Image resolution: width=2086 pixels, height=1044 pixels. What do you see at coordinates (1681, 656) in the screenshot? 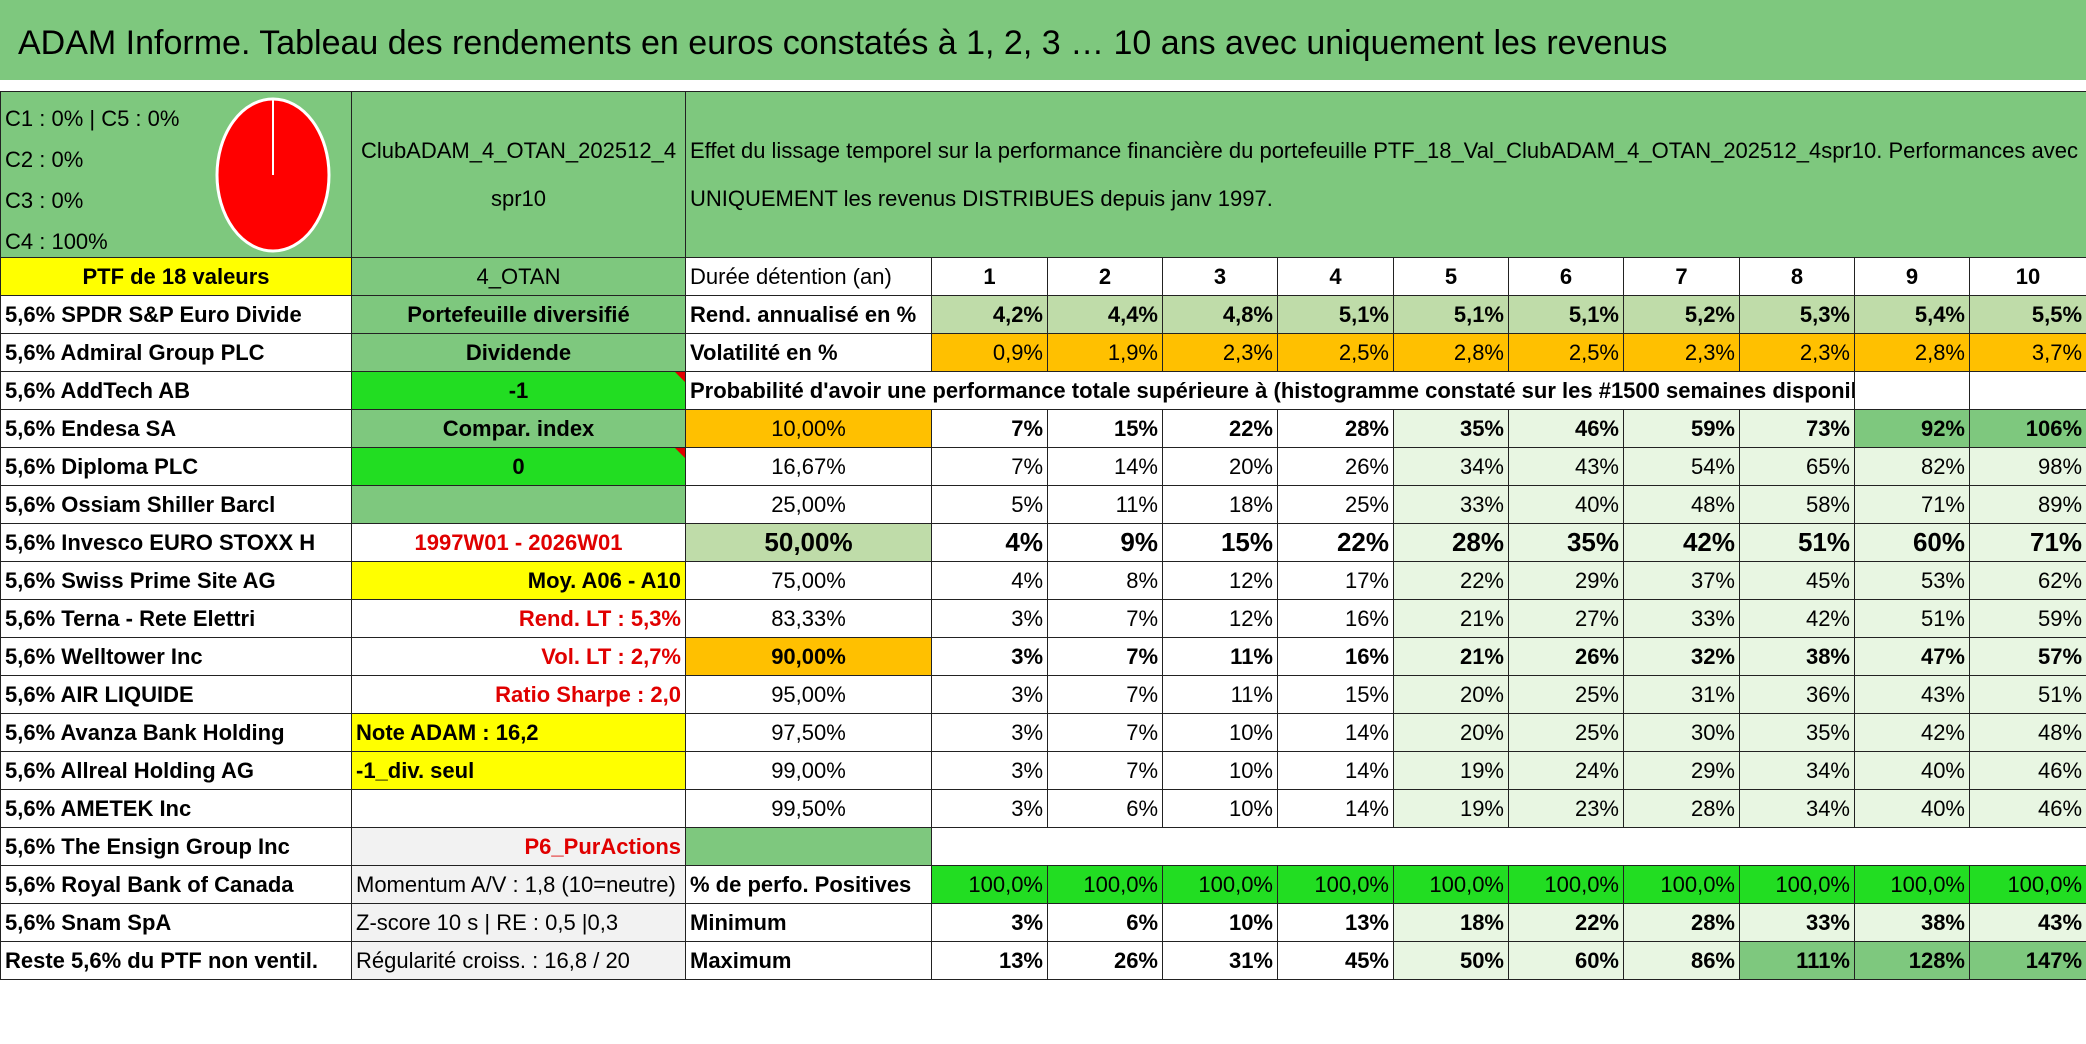
I see `prob-value: 32%` at bounding box center [1681, 656].